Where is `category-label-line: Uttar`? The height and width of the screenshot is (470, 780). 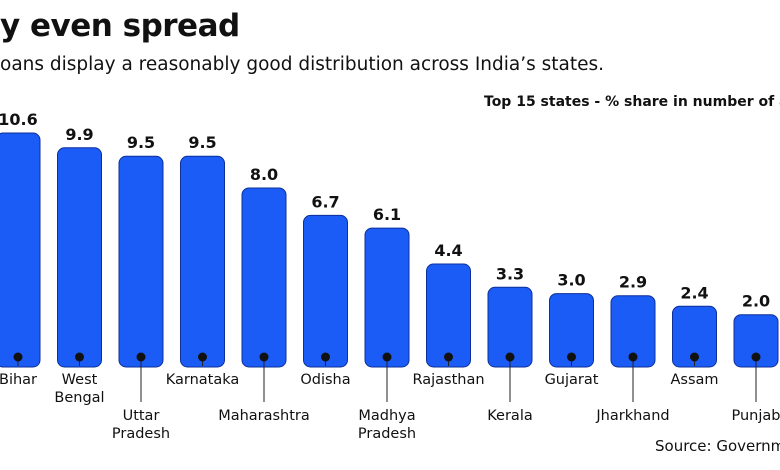 category-label-line: Uttar is located at coordinates (141, 416).